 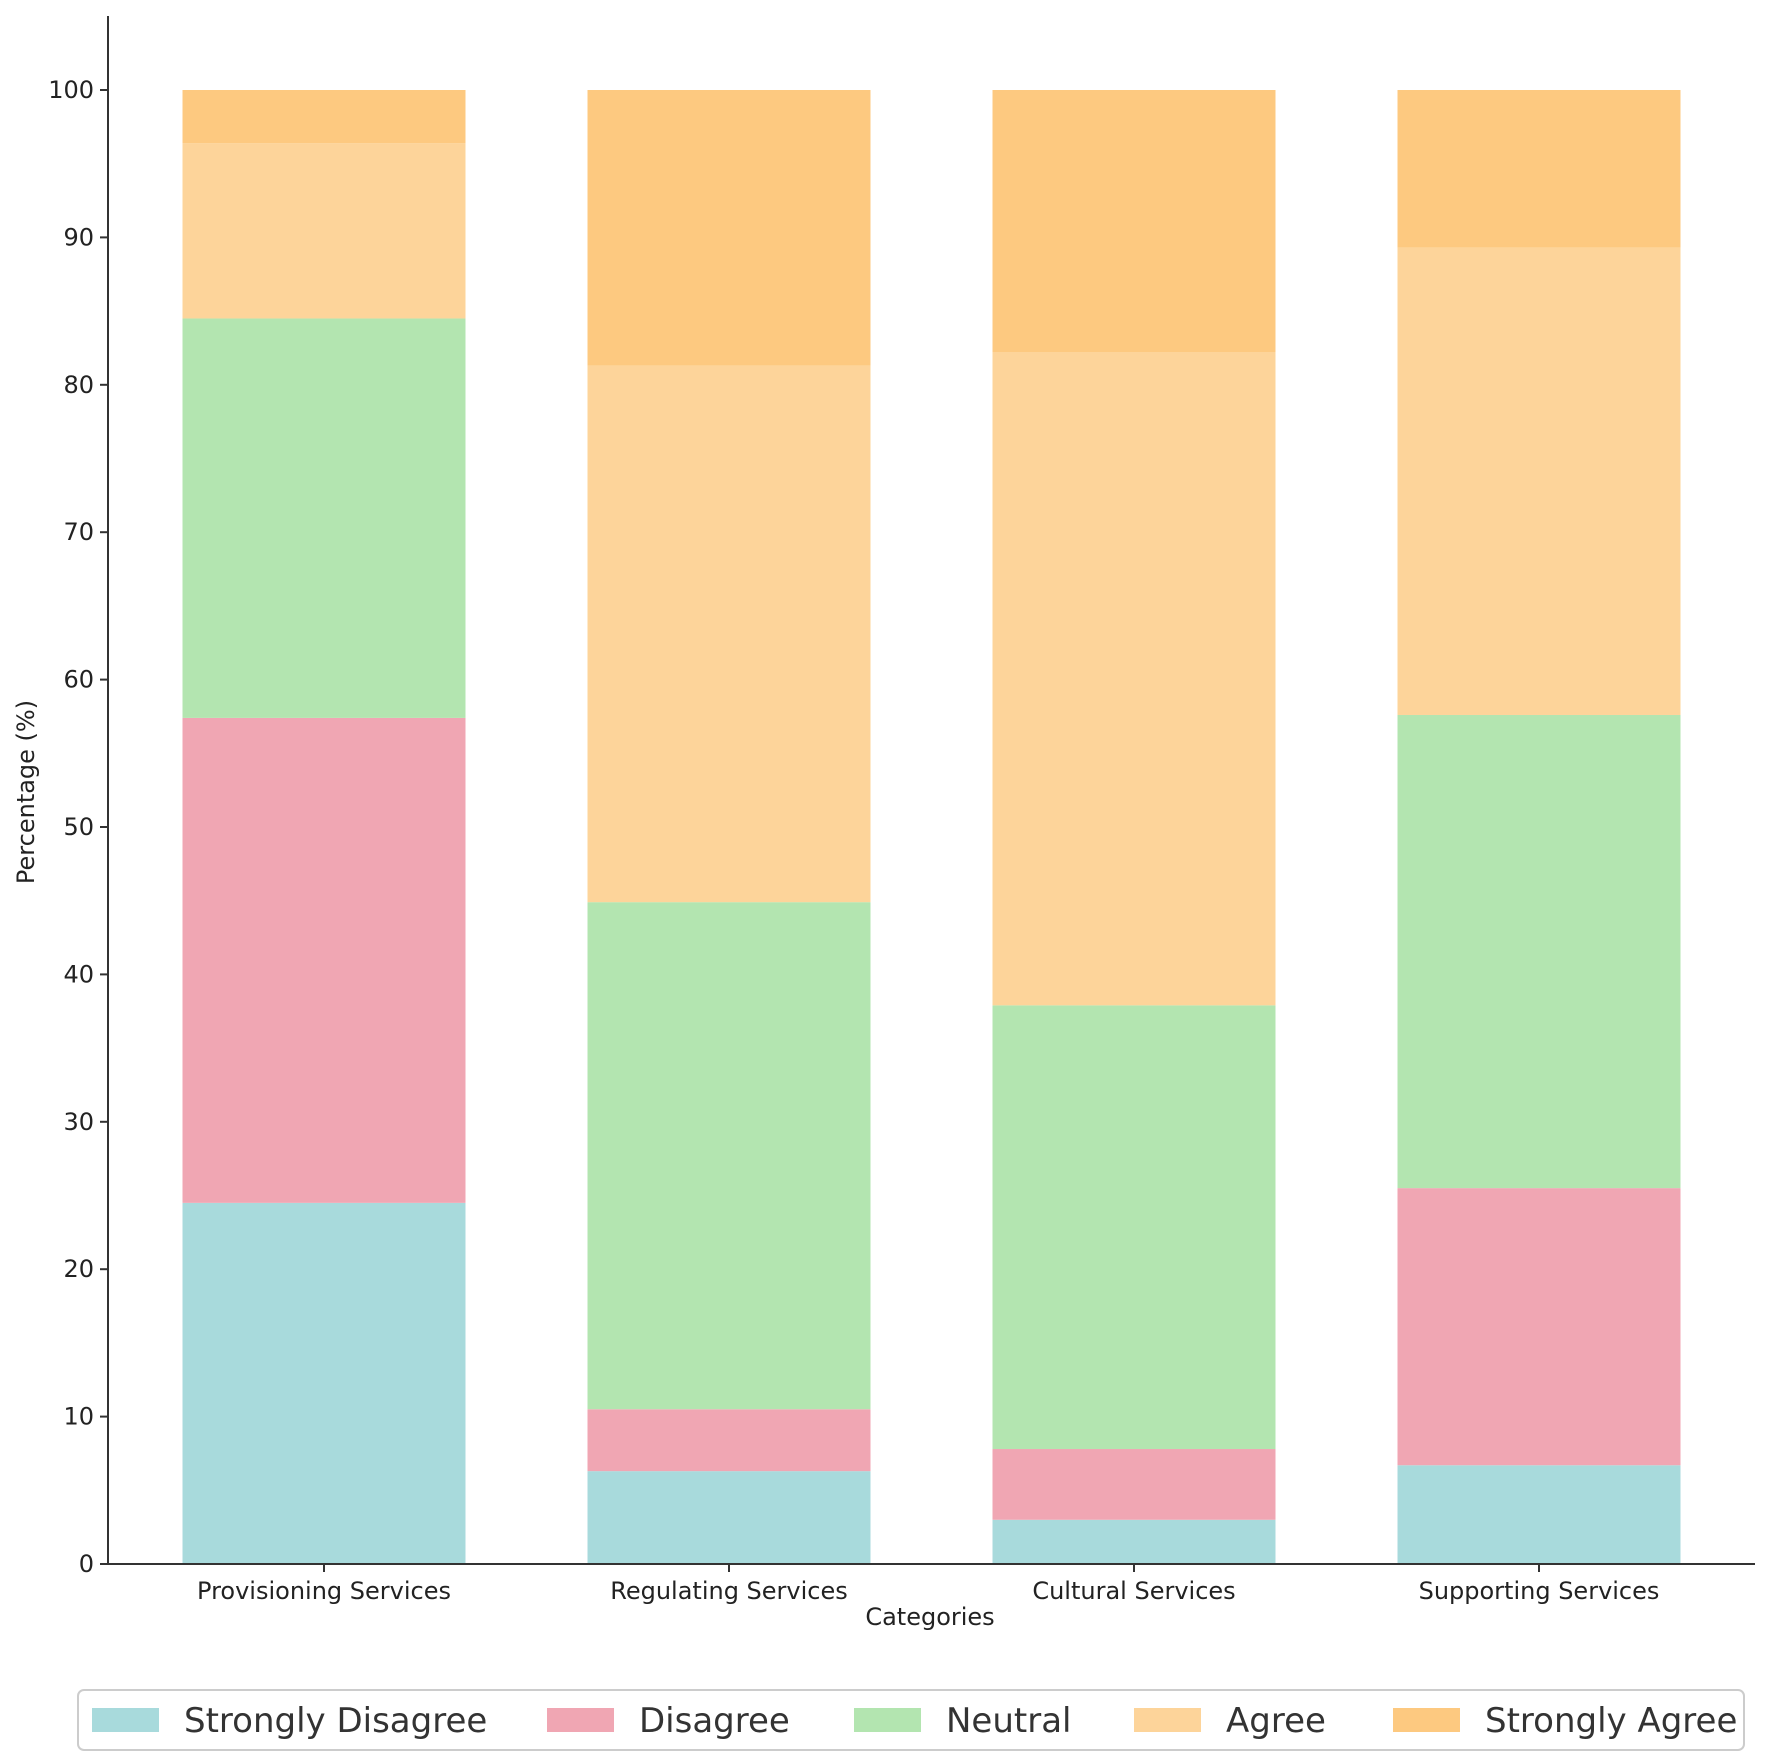 I want to click on legend-swatch-disagree, so click(x=580, y=1720).